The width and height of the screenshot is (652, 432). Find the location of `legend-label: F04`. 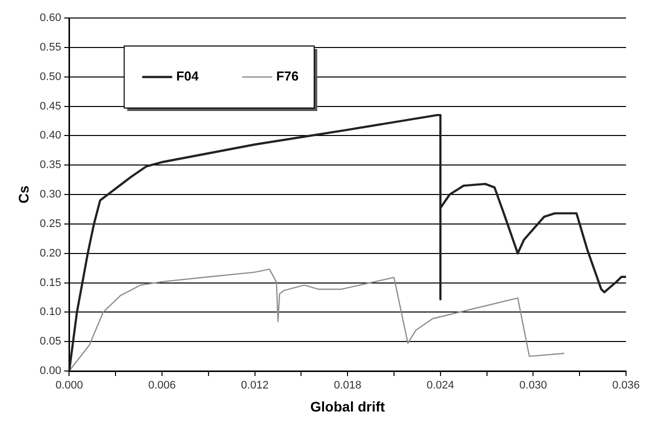

legend-label: F04 is located at coordinates (188, 76).